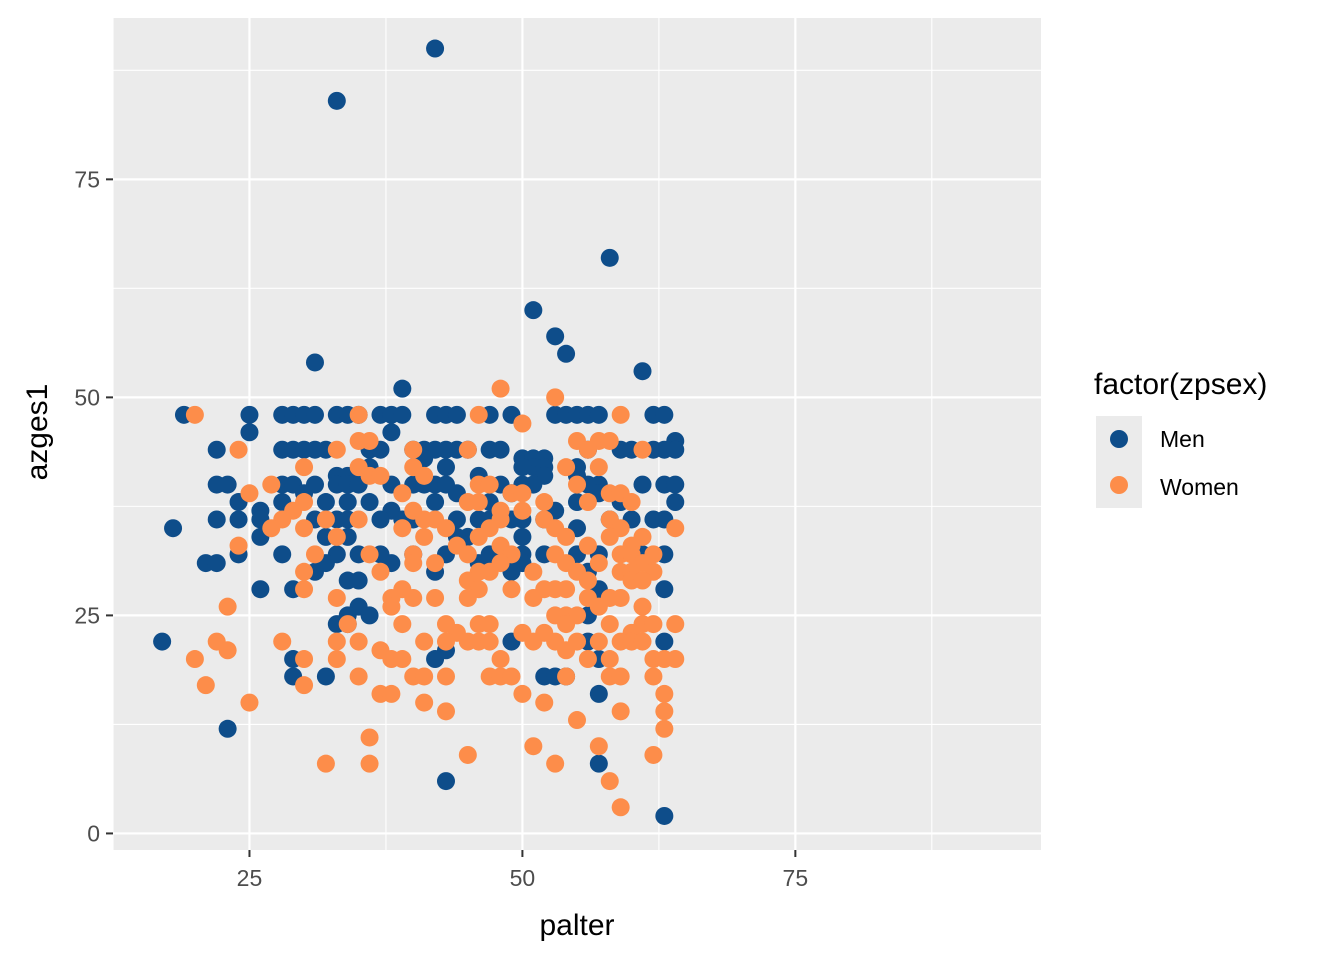  What do you see at coordinates (250, 878) in the screenshot?
I see `x-tick-label: 25` at bounding box center [250, 878].